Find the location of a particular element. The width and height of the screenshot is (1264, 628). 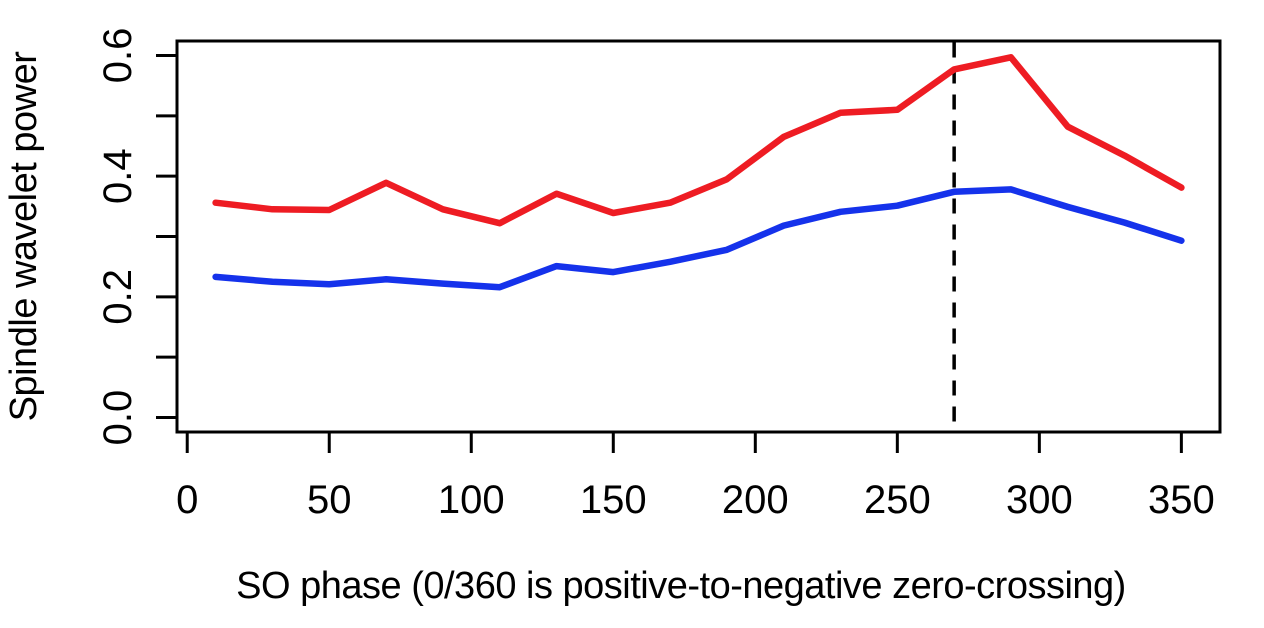

y-tick-label-0.0: 0.0 is located at coordinates (118, 418).